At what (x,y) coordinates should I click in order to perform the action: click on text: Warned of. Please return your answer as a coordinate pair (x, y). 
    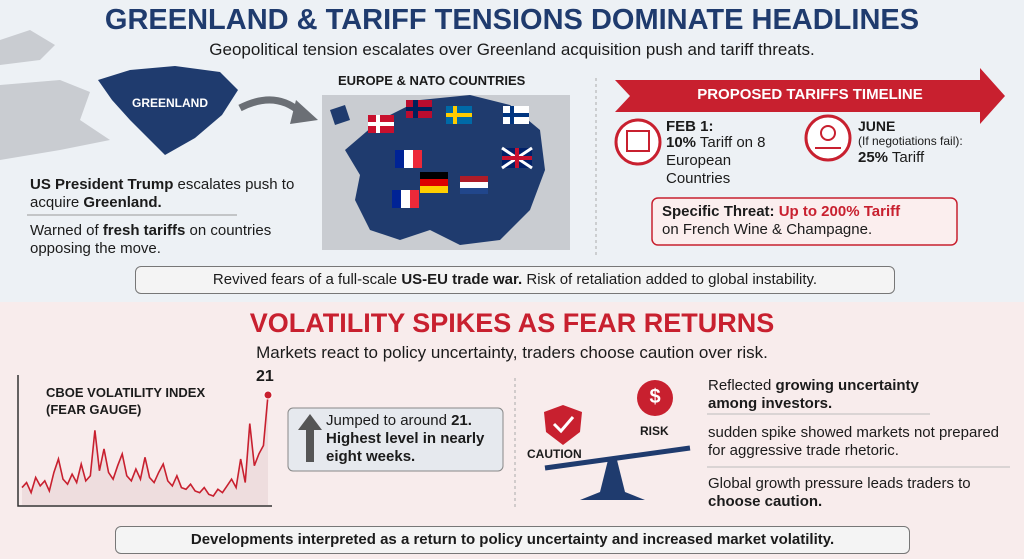
    Looking at the image, I should click on (66, 230).